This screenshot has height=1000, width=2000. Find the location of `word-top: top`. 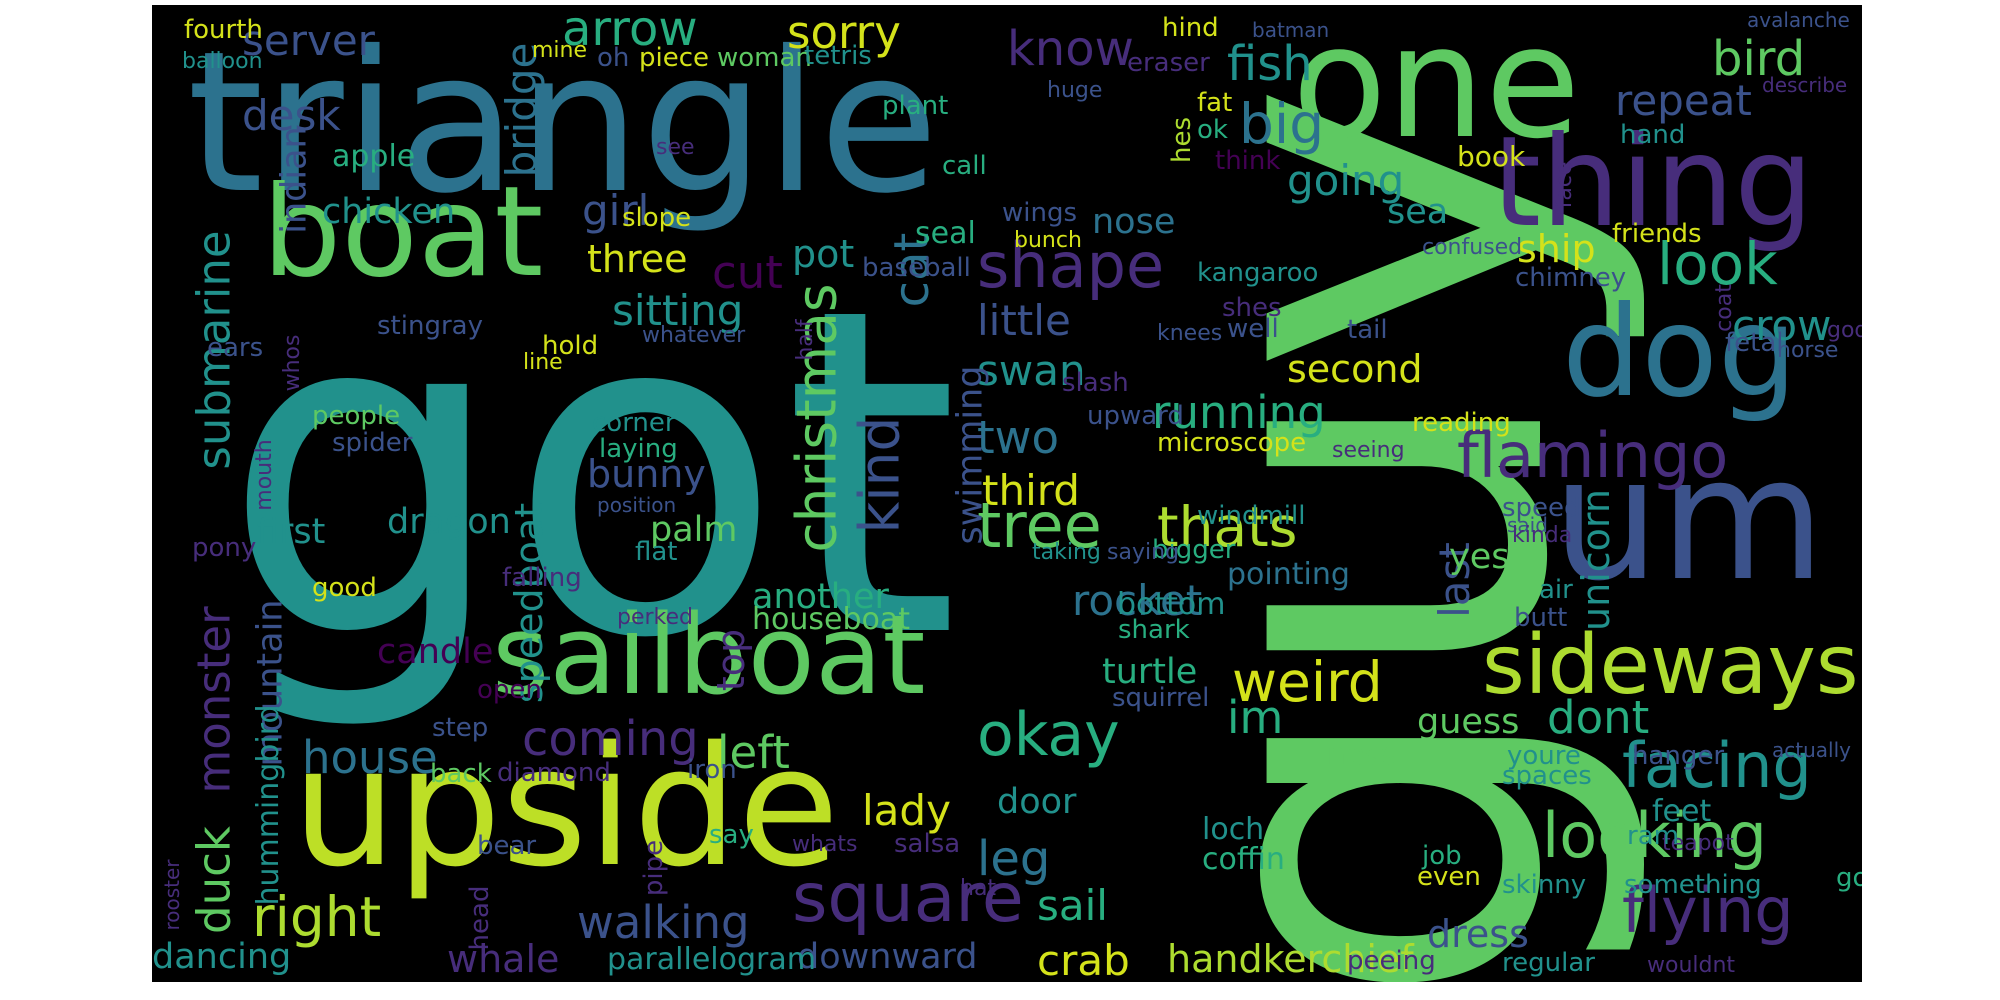

word-top: top is located at coordinates (731, 660).